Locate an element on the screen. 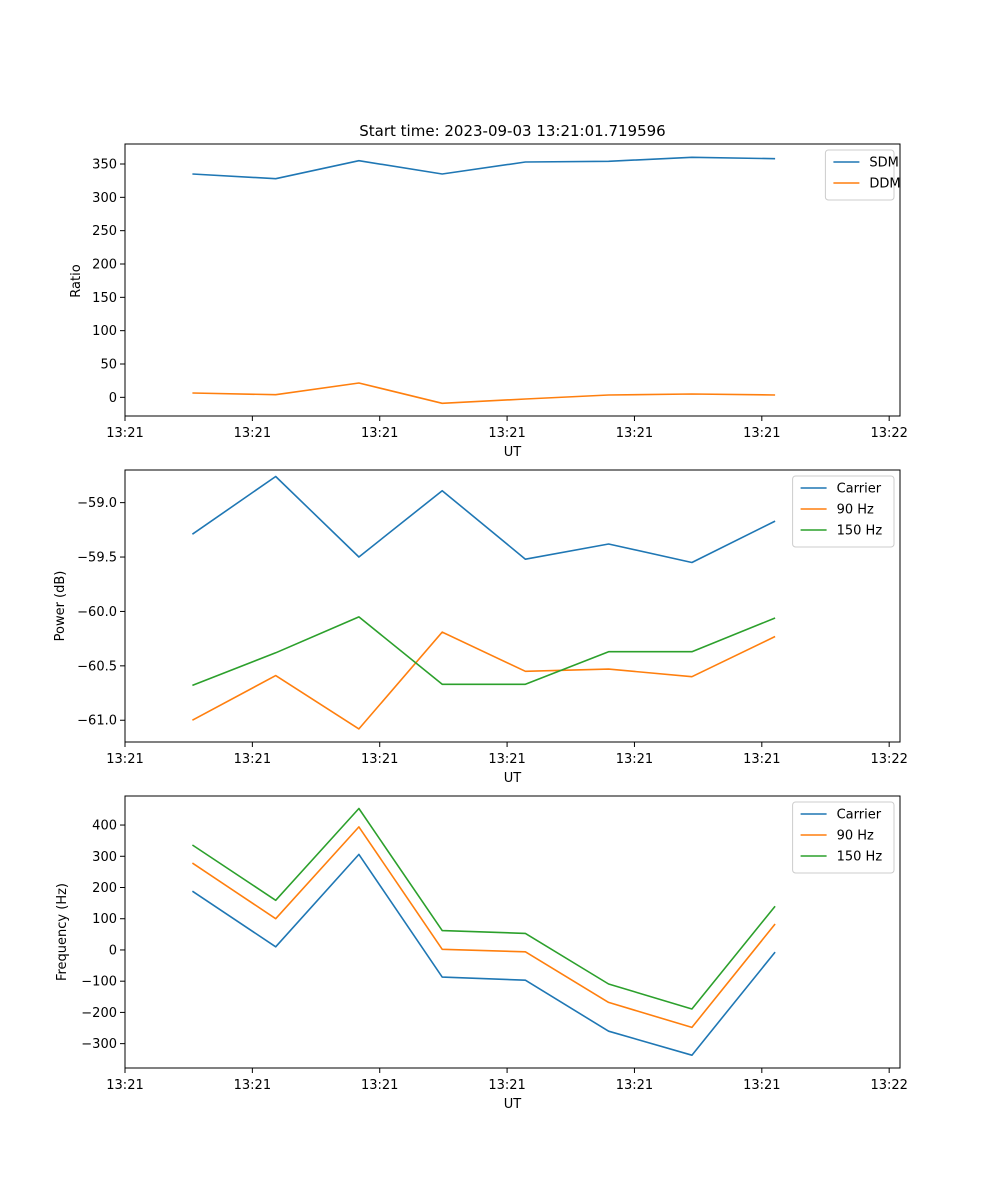  series-line-sdm is located at coordinates (484, 168).